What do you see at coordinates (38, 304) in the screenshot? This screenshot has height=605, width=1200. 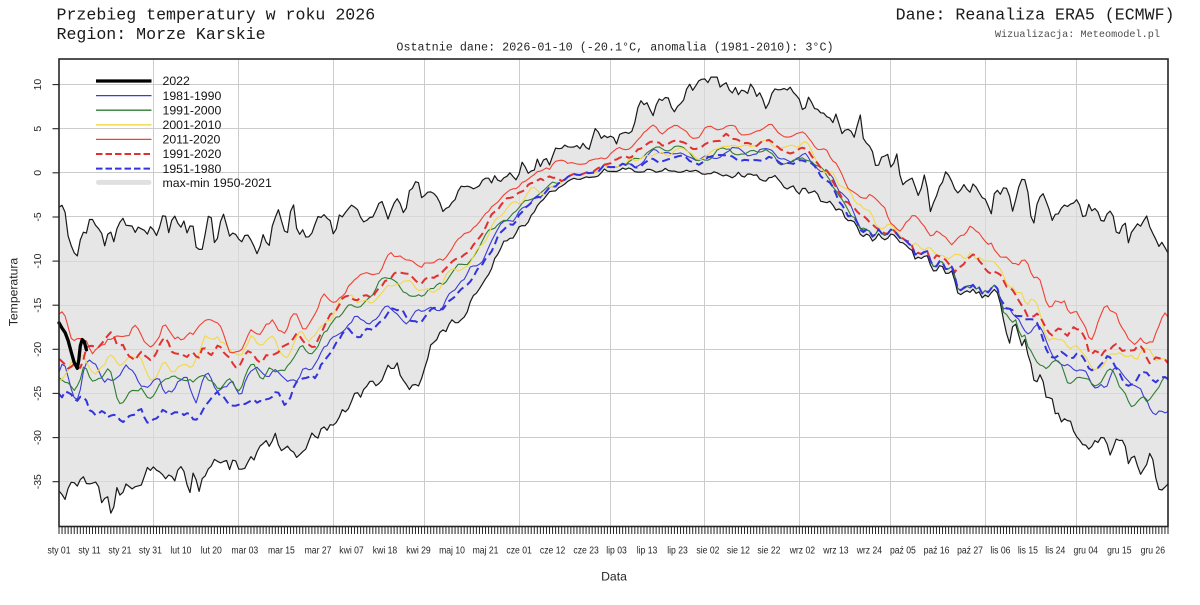 I see `svg-text: -15` at bounding box center [38, 304].